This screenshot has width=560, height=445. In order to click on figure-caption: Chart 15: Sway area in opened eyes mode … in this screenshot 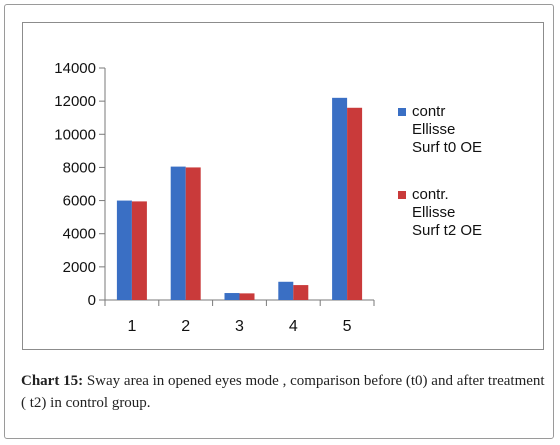, I will do `click(286, 392)`.